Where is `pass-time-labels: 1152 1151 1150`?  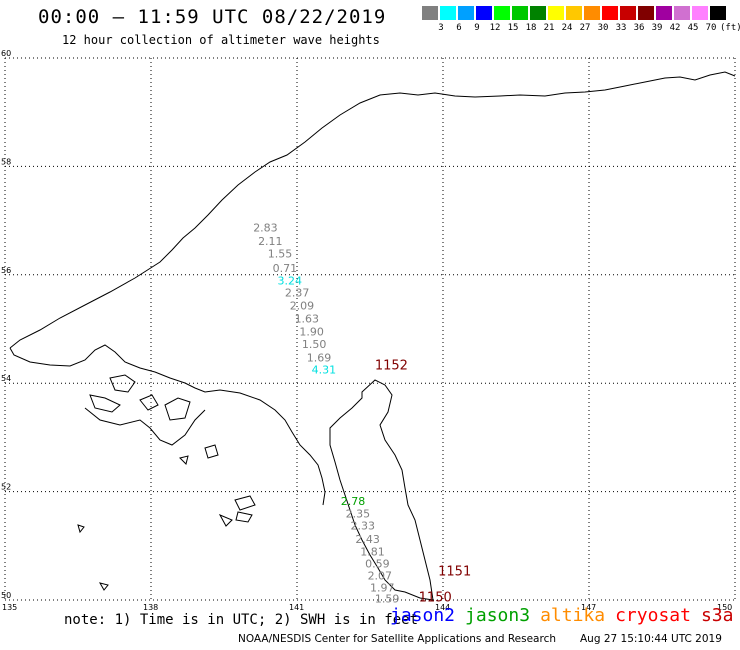 pass-time-labels: 1152 1151 1150 is located at coordinates (423, 482).